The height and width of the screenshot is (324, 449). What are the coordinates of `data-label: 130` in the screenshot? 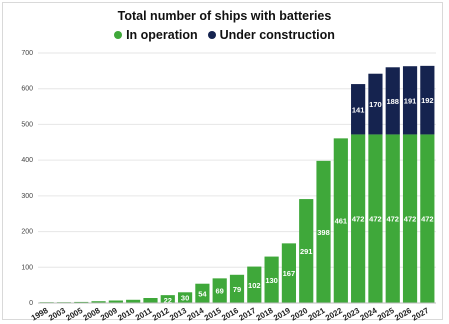 It's located at (271, 280).